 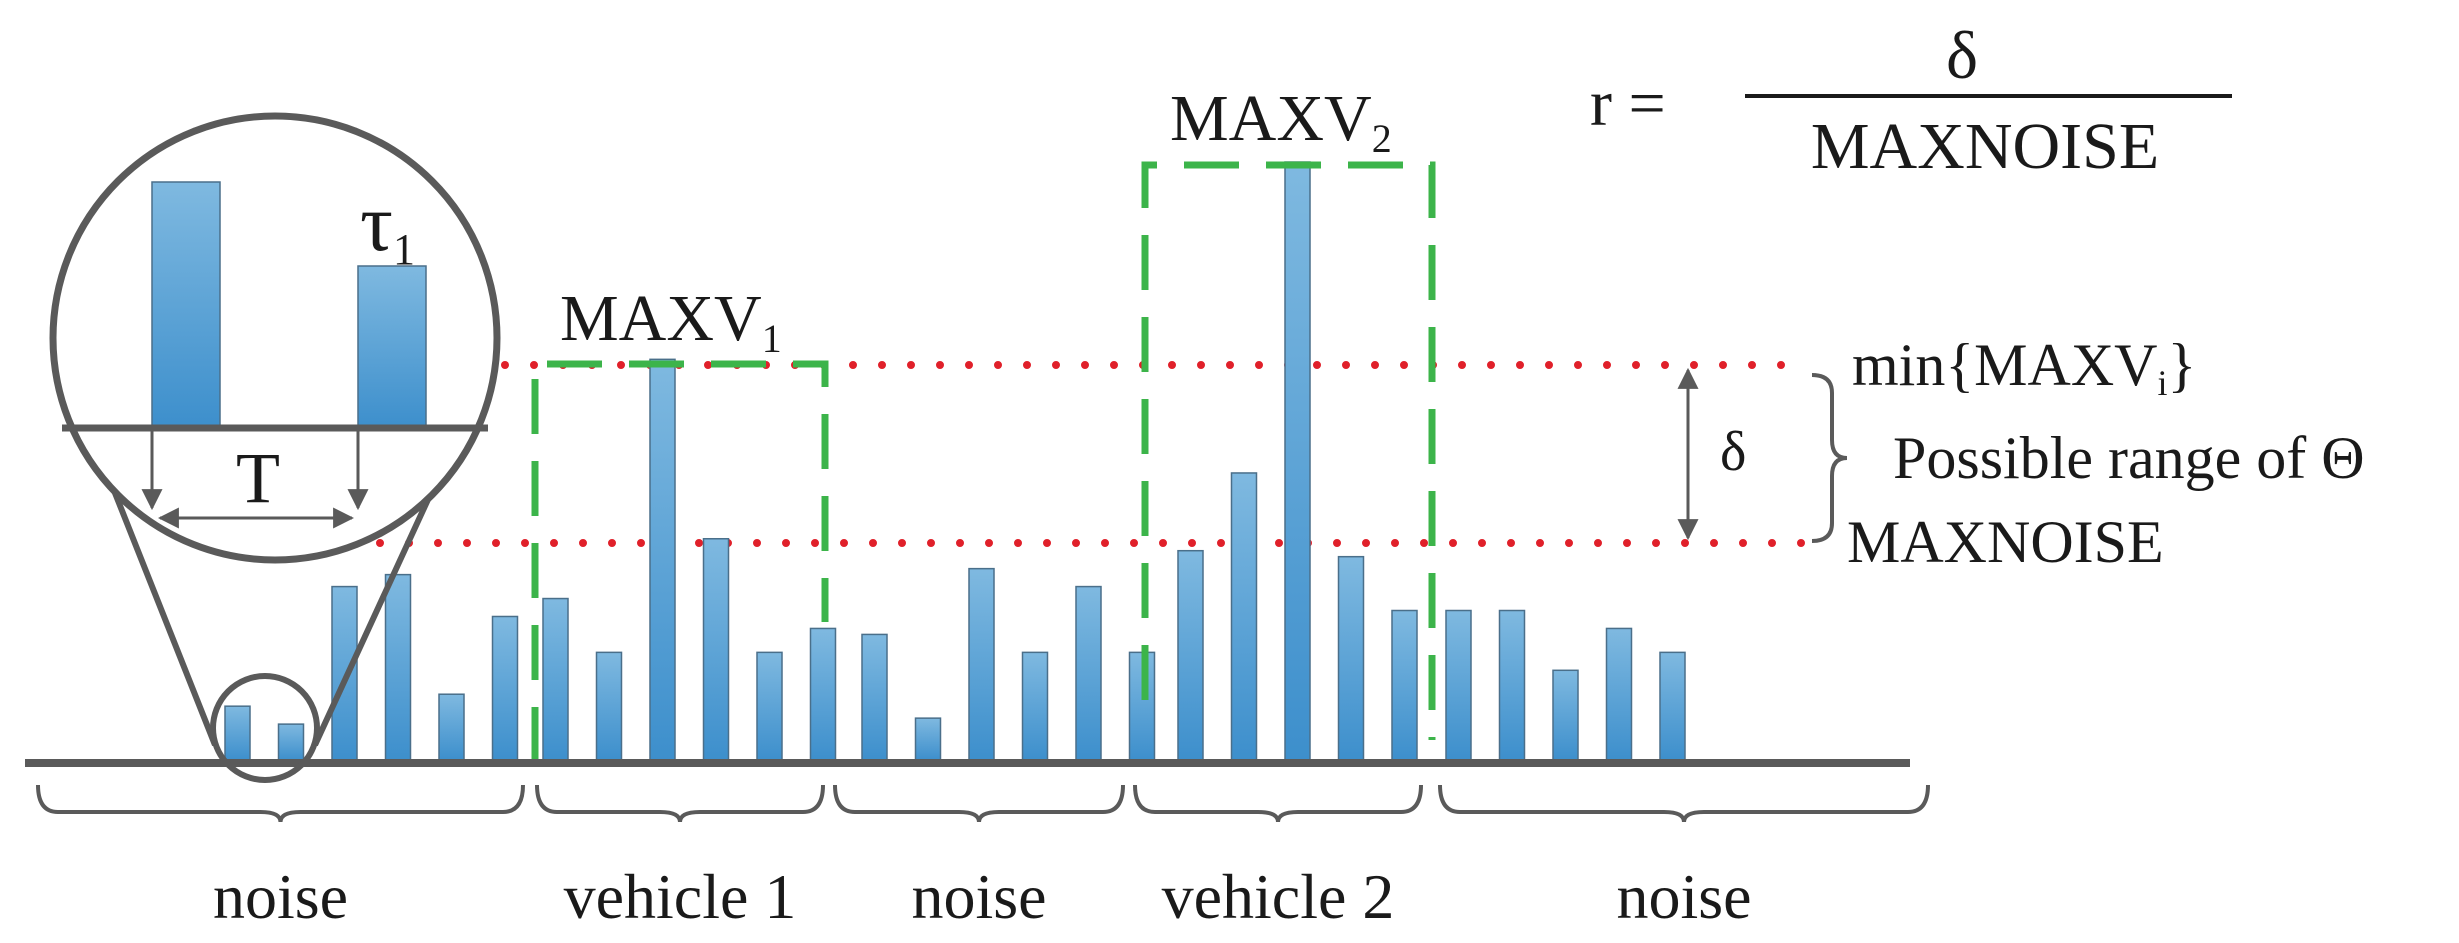 I want to click on period-label: T, so click(x=258, y=478).